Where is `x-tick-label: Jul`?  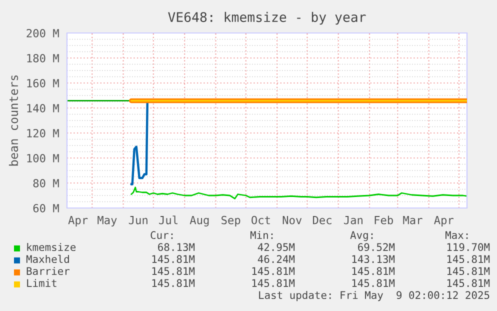 x-tick-label: Jul is located at coordinates (168, 220).